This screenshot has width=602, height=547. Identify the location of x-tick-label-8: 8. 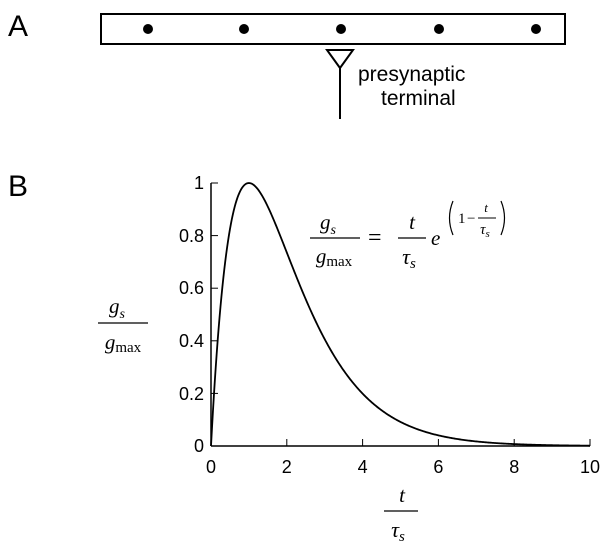
(514, 467).